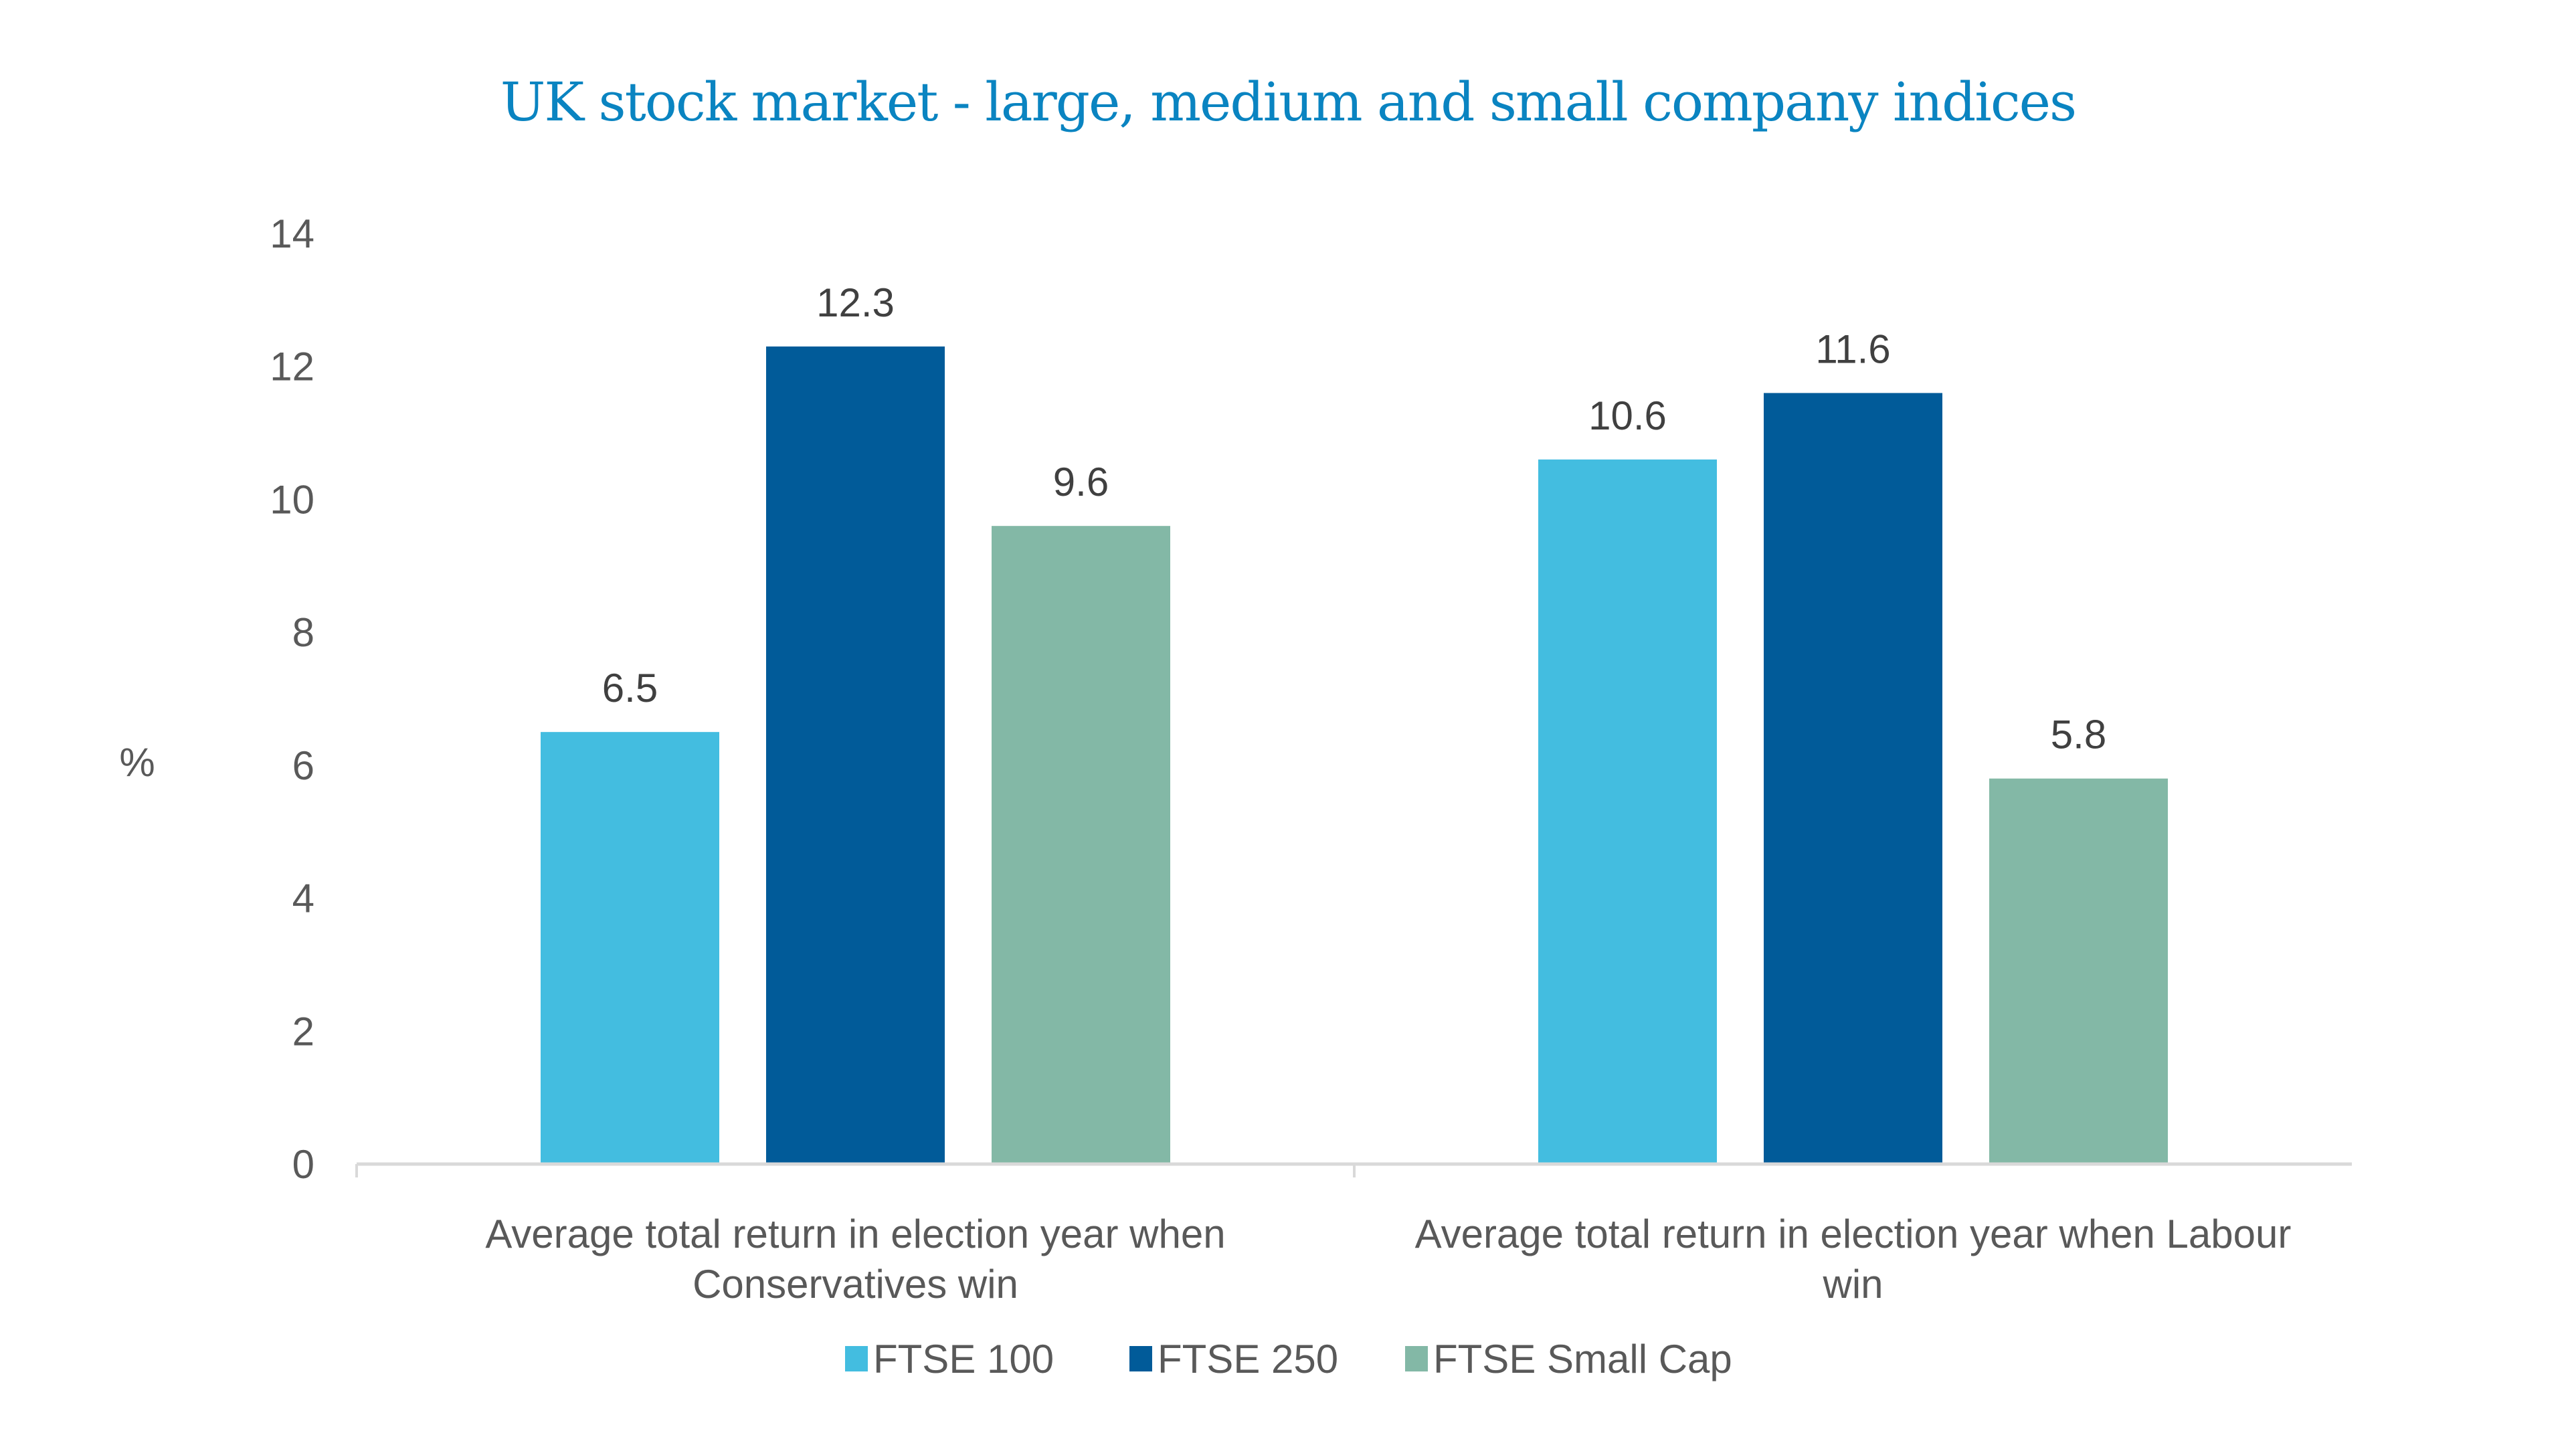  Describe the element at coordinates (303, 632) in the screenshot. I see `y-tick-label: 8` at that location.